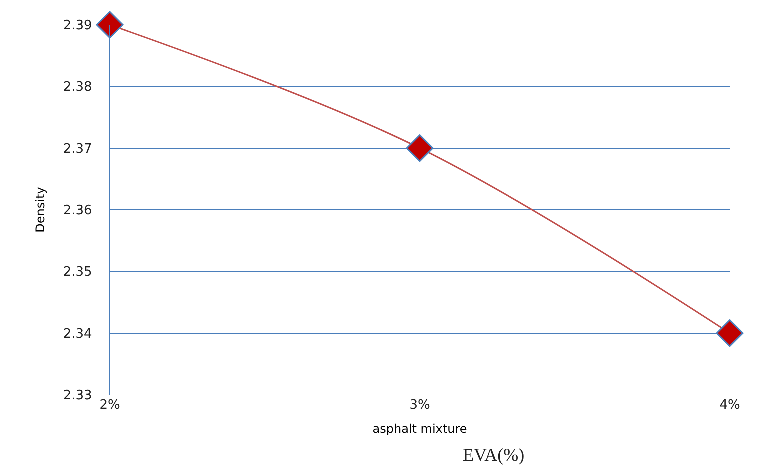 Image resolution: width=760 pixels, height=470 pixels. What do you see at coordinates (730, 405) in the screenshot?
I see `x-tick-label: 4%` at bounding box center [730, 405].